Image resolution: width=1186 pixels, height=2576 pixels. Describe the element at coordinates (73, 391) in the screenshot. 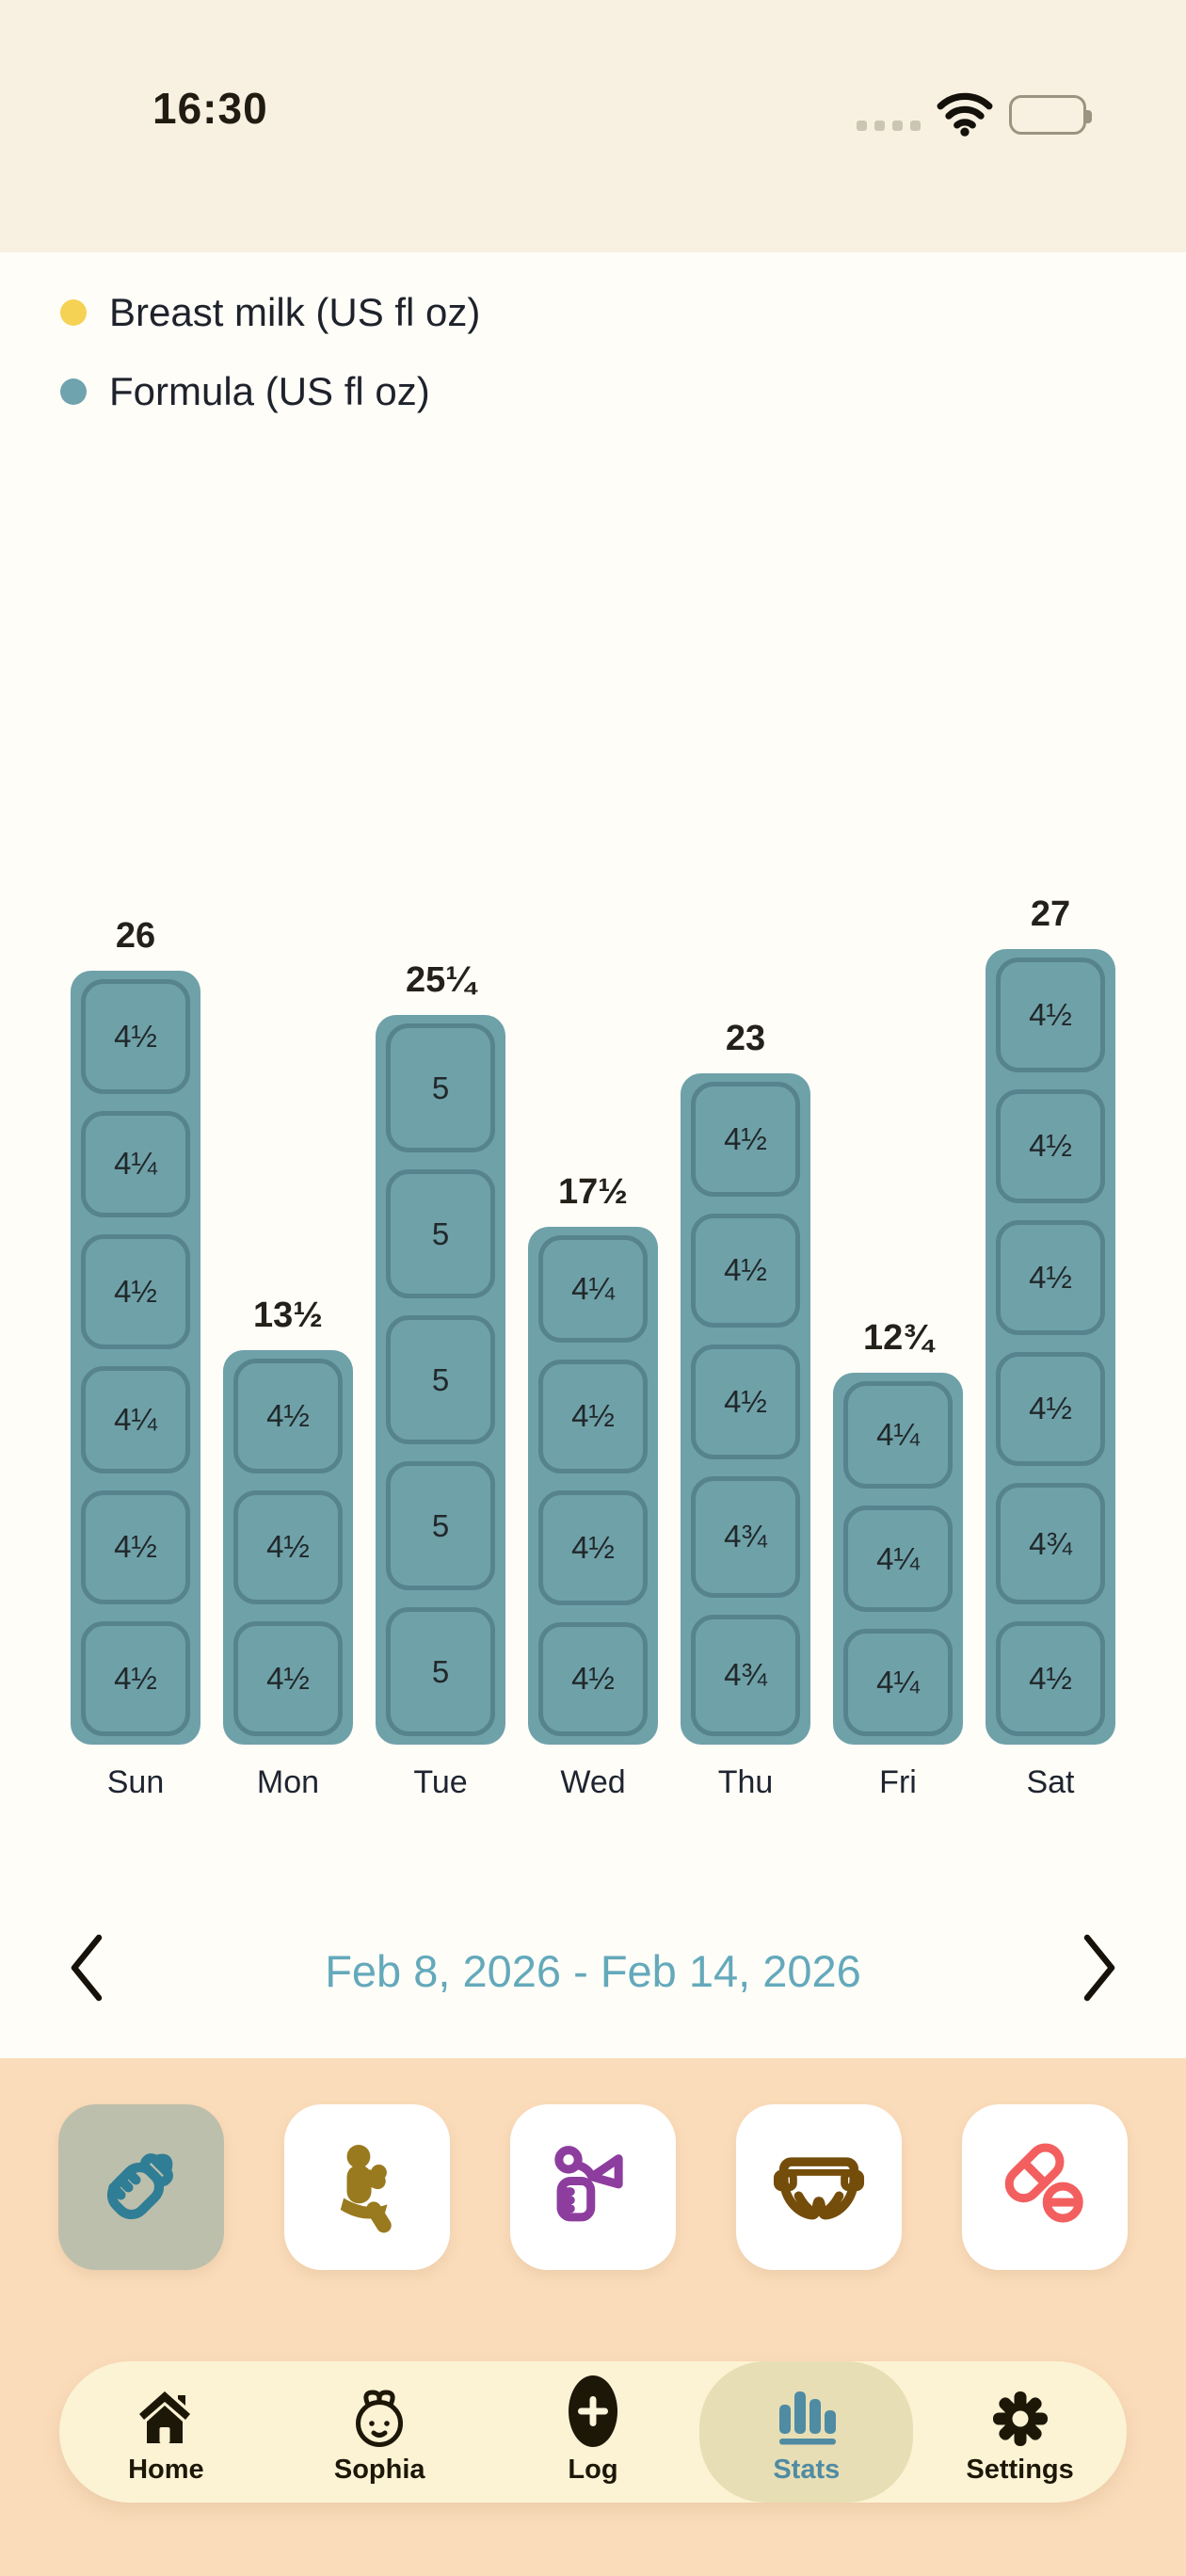

I see `legend-dot` at that location.